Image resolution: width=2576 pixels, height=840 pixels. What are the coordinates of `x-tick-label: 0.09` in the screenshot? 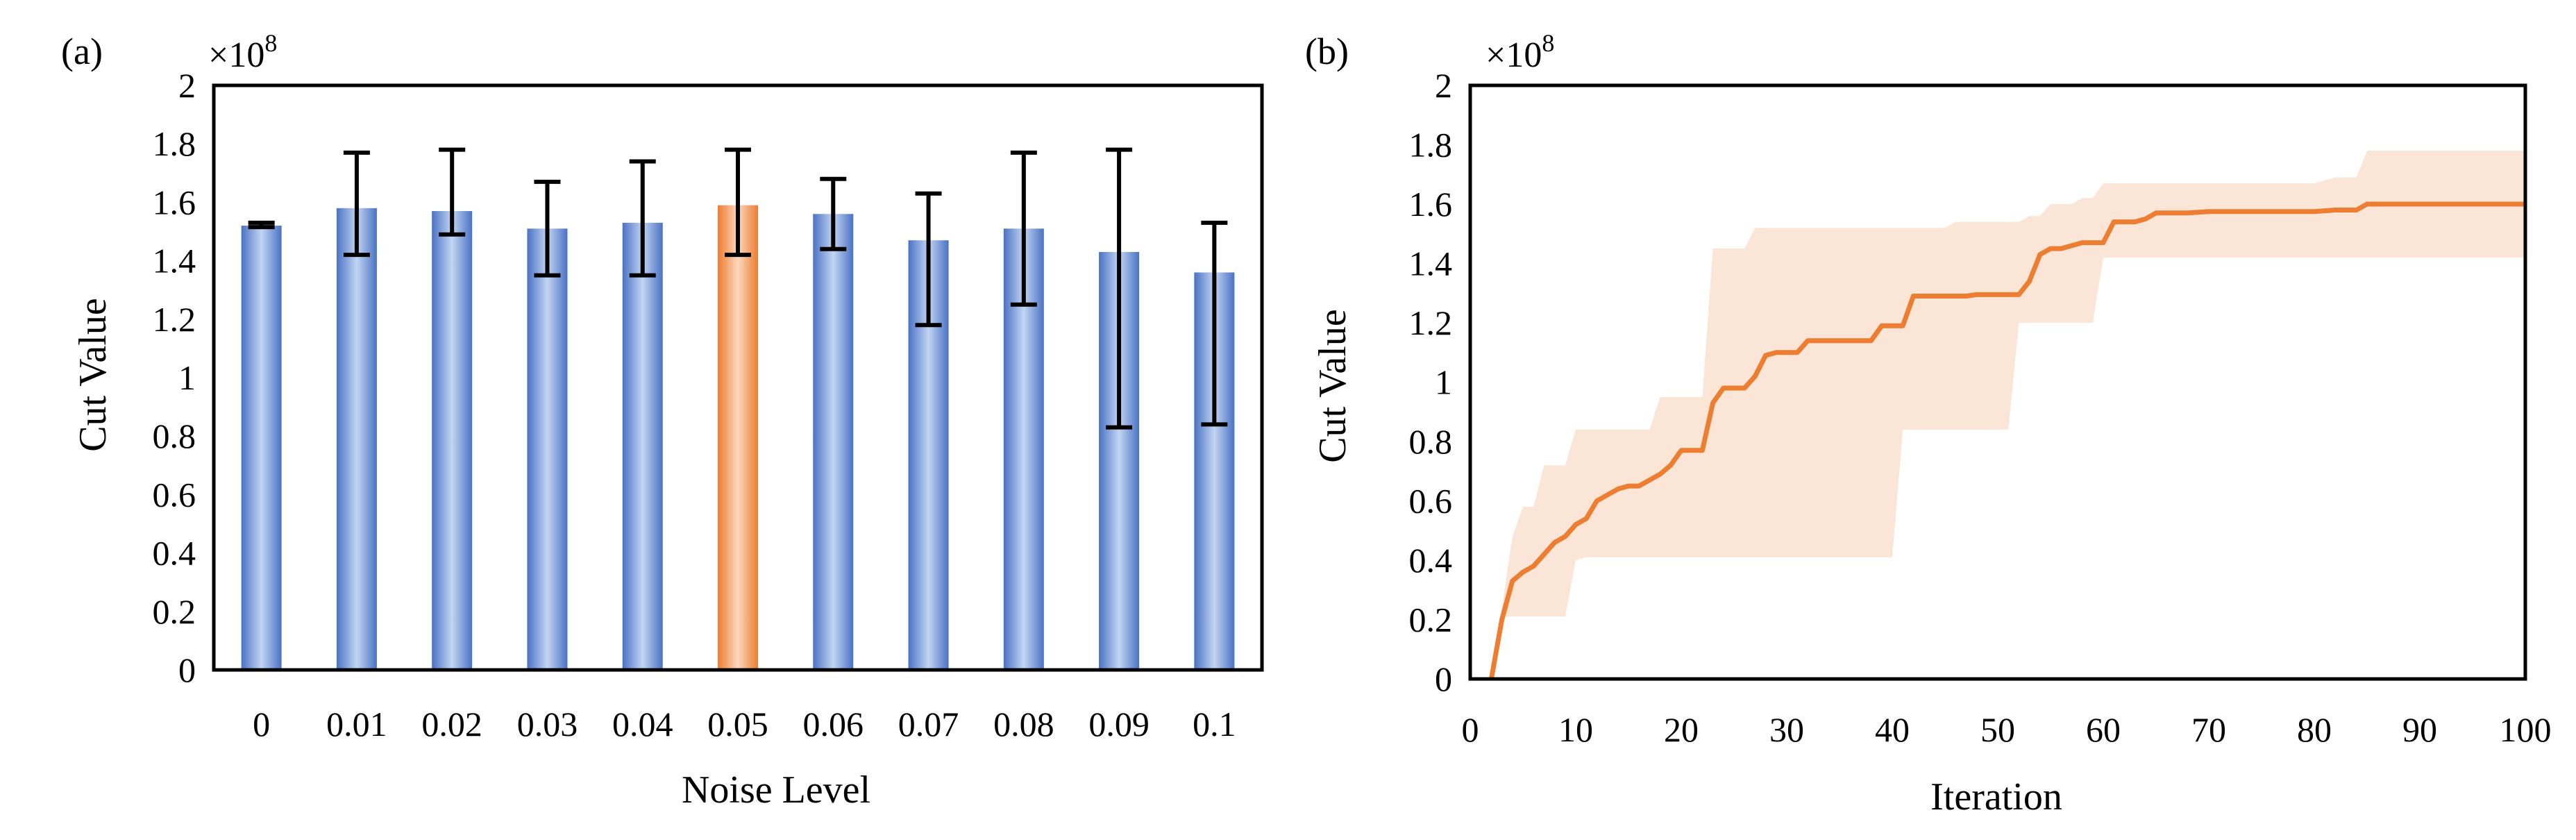 It's located at (1119, 724).